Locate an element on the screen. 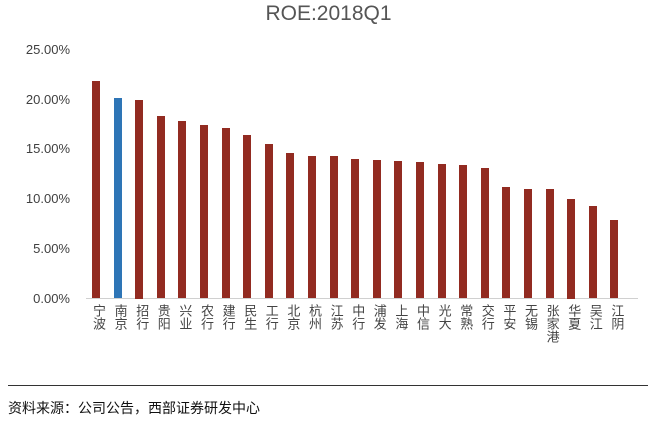 This screenshot has width=657, height=424. bar-宁波 is located at coordinates (96, 189).